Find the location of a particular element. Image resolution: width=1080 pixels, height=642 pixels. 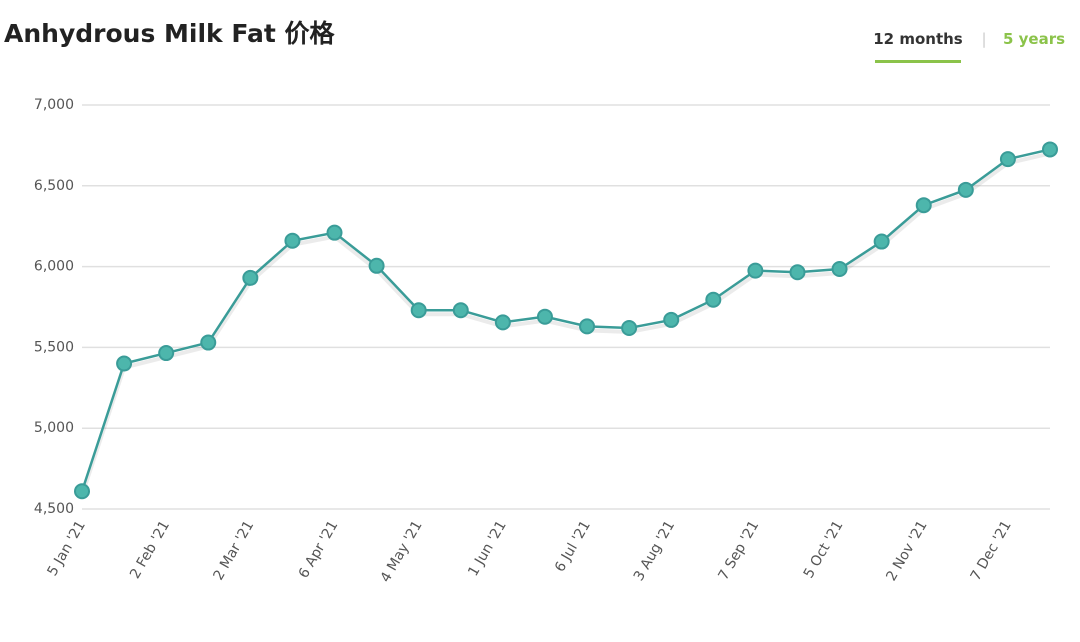

x-tick-label: 4 May '21 is located at coordinates (402, 551).